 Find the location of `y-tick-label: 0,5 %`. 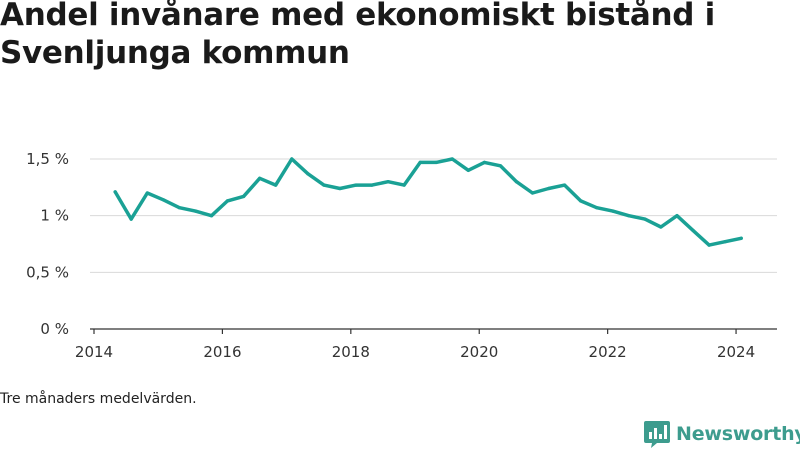

y-tick-label: 0,5 % is located at coordinates (47, 272).